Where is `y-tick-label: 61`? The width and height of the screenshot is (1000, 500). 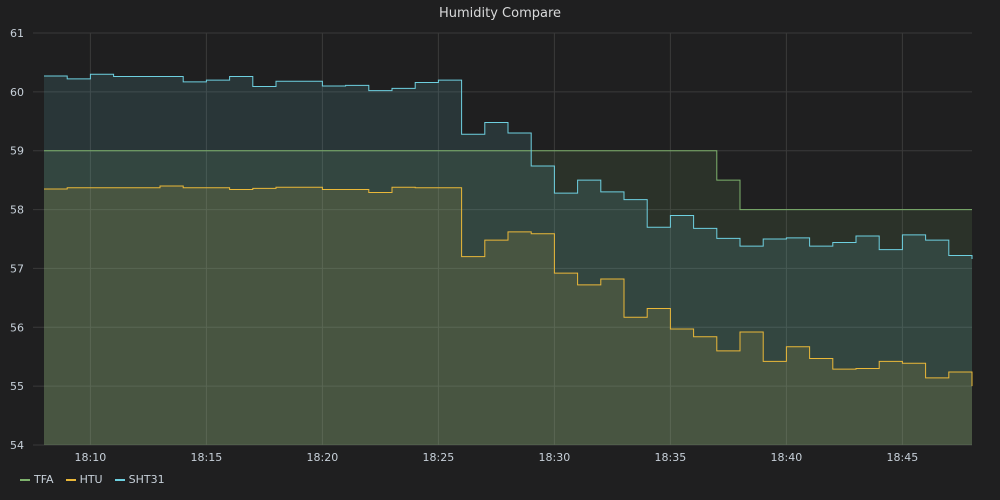 y-tick-label: 61 is located at coordinates (17, 33).